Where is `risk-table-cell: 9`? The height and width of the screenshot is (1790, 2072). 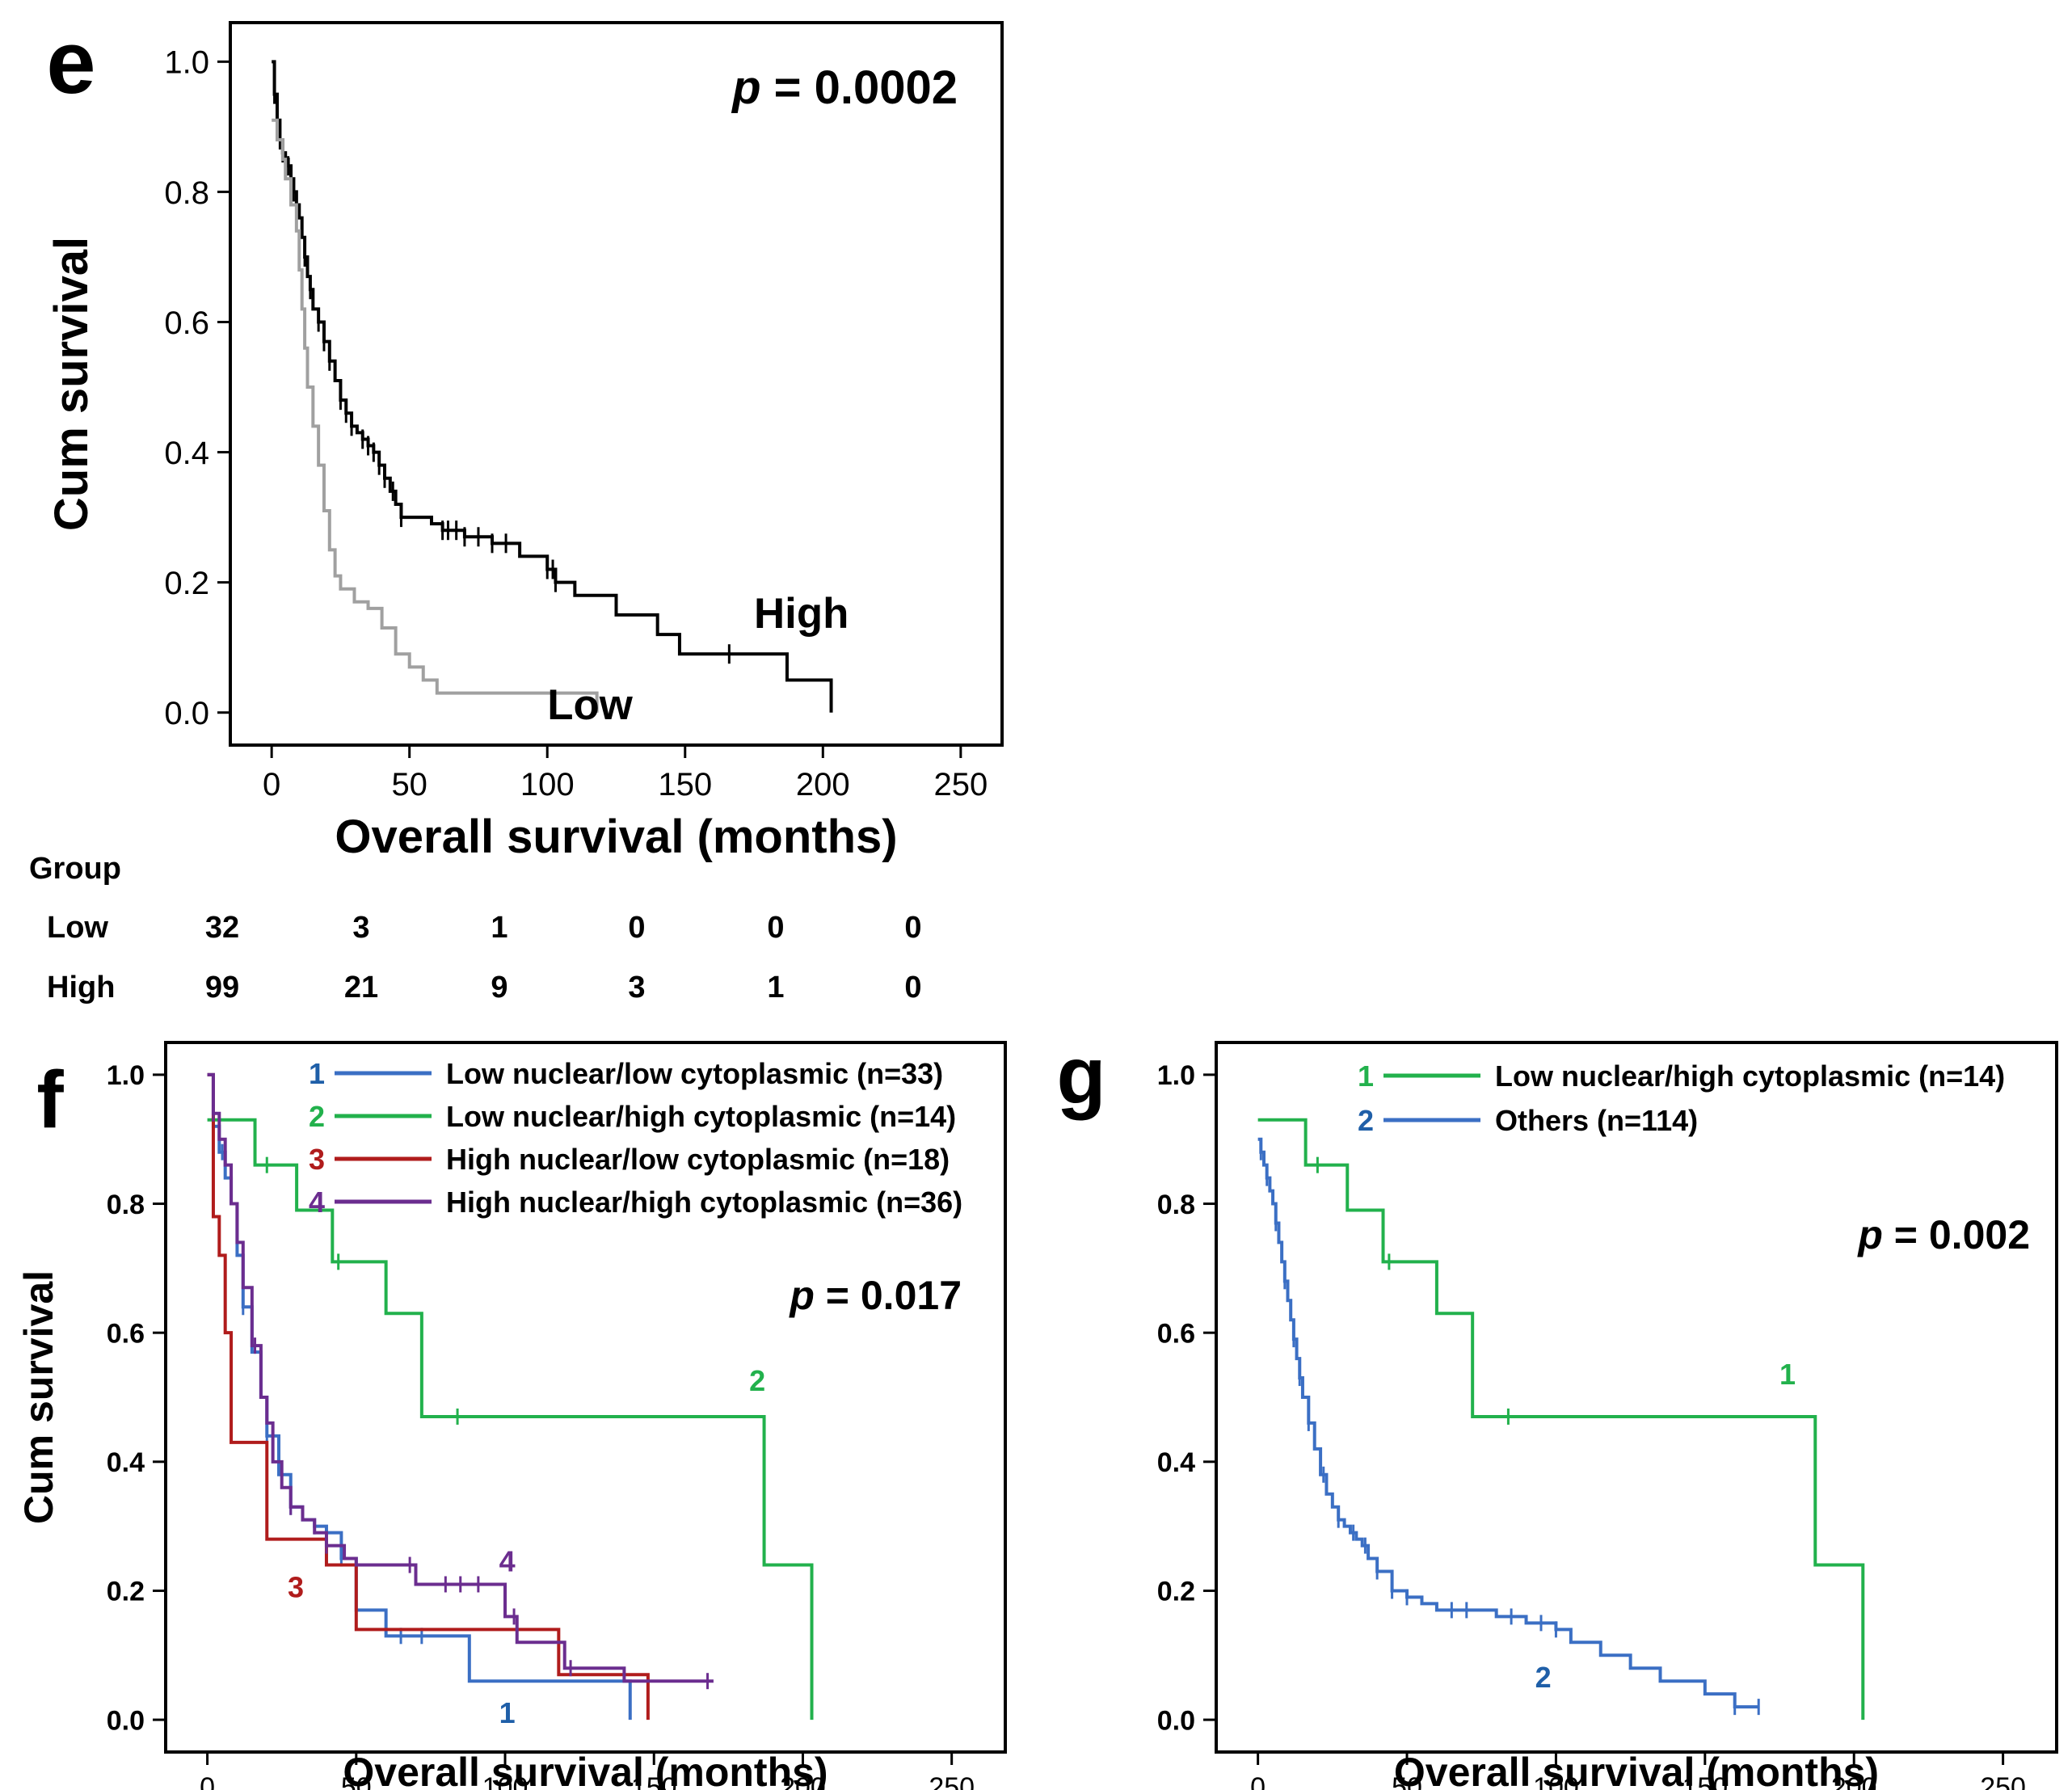 risk-table-cell: 9 is located at coordinates (499, 988).